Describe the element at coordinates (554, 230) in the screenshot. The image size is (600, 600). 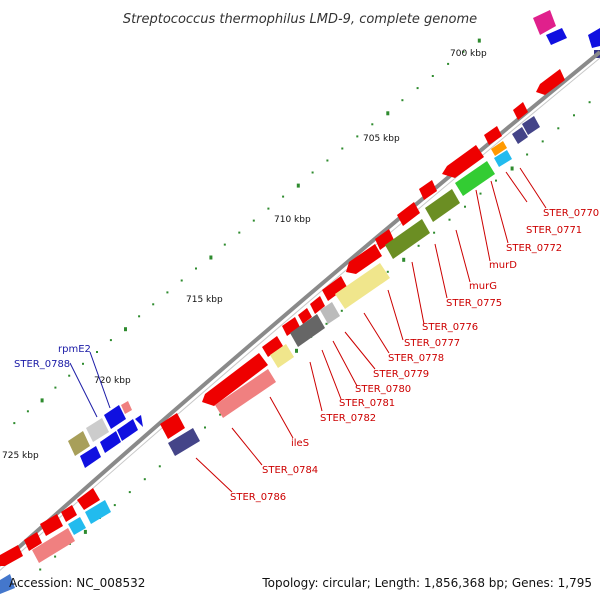
I see `gene-label: STER_0771` at that location.